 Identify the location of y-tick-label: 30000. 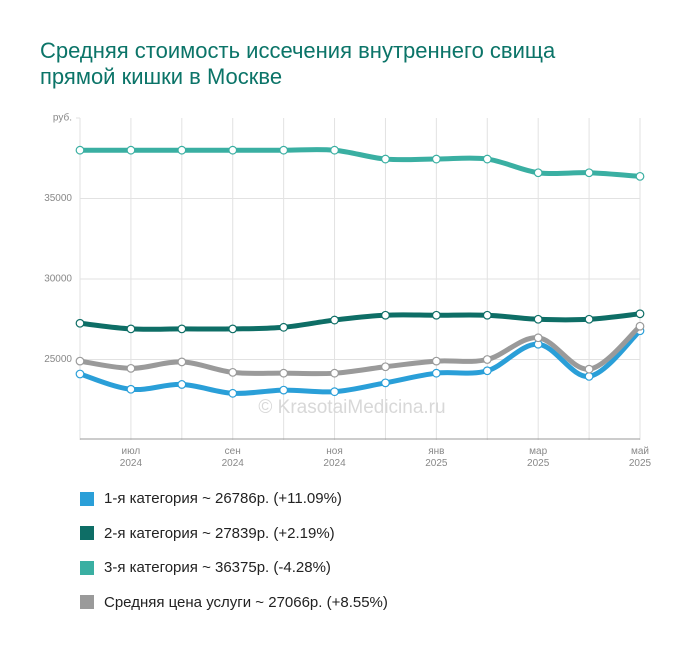
(58, 279).